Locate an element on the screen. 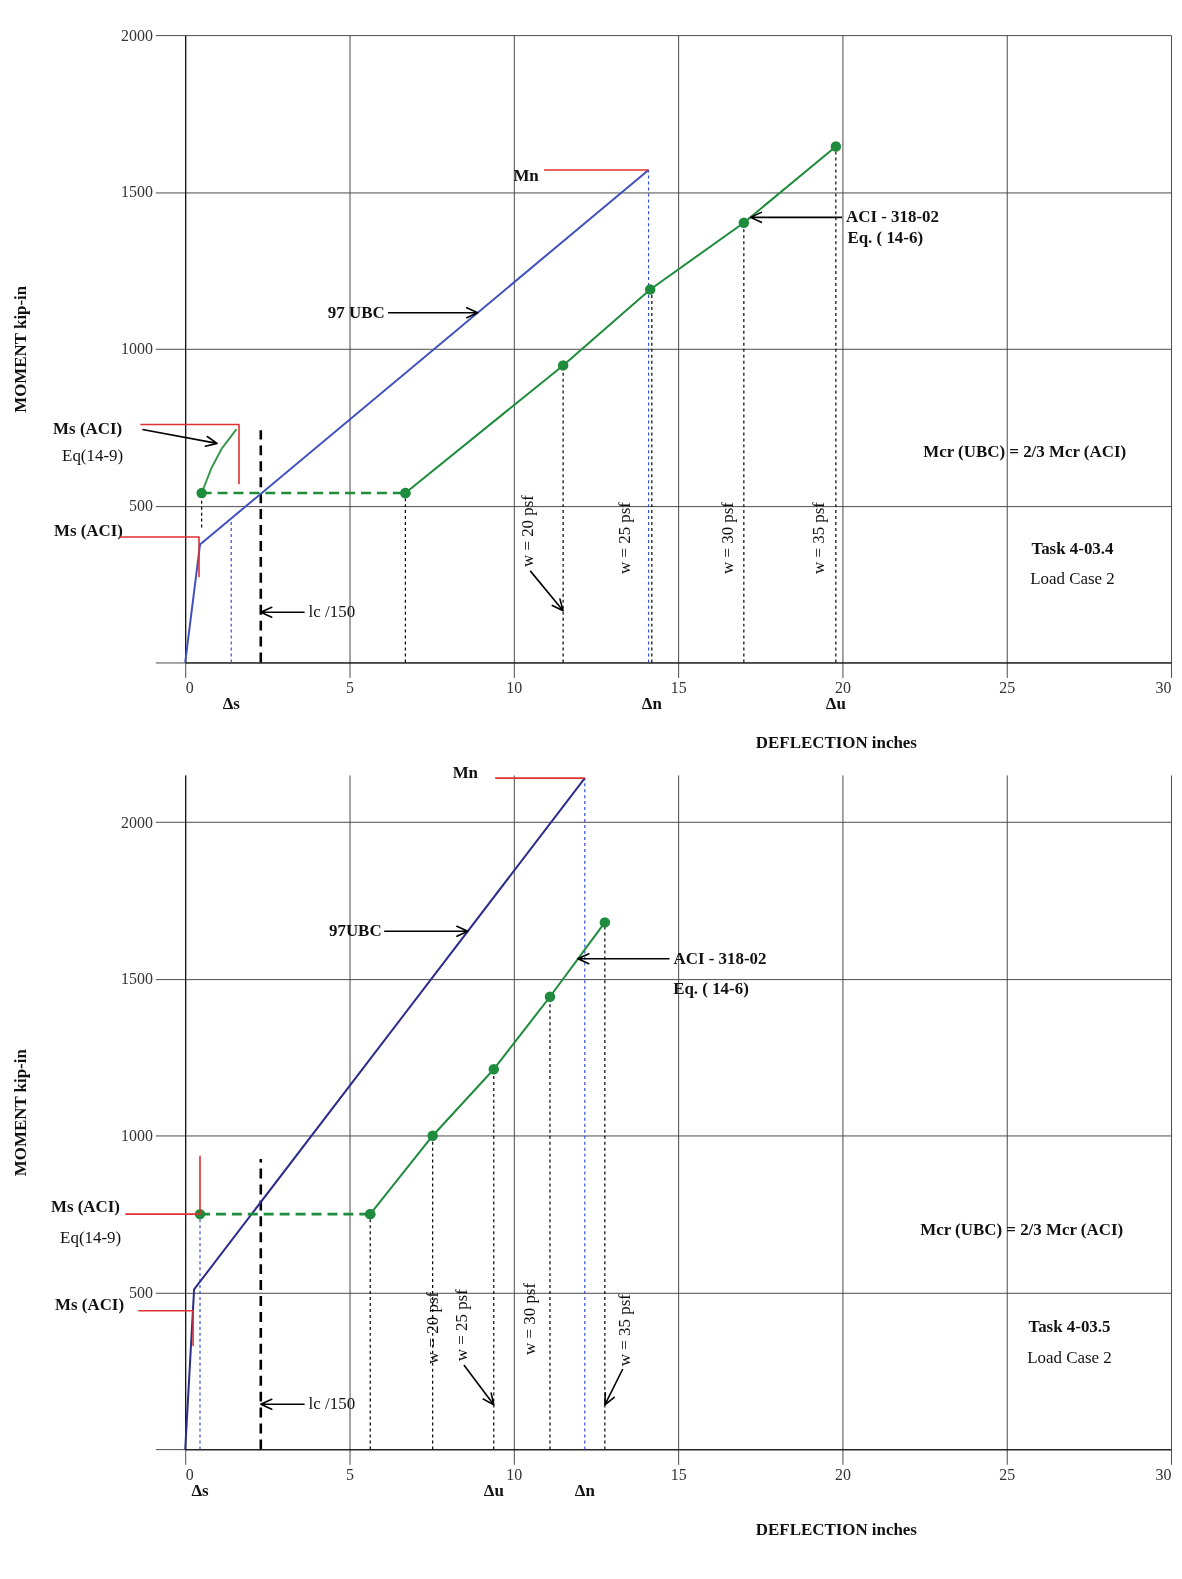 This screenshot has width=1182, height=1579. text: Ms (ACI) is located at coordinates (88, 429).